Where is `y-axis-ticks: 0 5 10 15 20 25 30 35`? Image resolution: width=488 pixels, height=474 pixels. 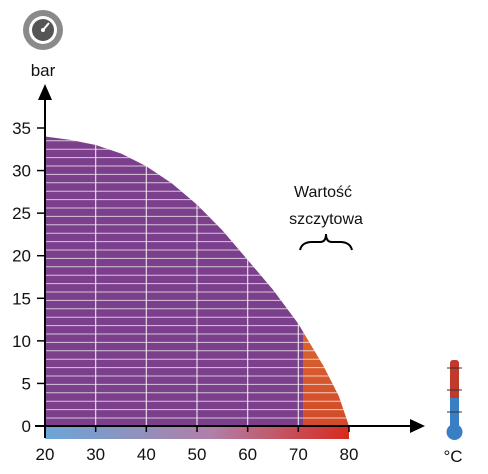 y-axis-ticks: 0 5 10 15 20 25 30 35 is located at coordinates (28, 277).